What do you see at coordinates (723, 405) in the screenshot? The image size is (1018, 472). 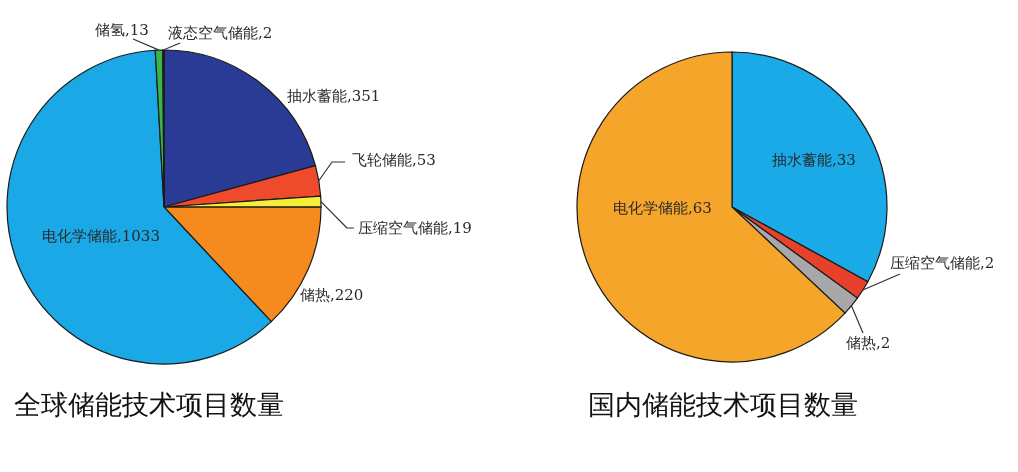 I see `text: 国内储能技术项目数量` at bounding box center [723, 405].